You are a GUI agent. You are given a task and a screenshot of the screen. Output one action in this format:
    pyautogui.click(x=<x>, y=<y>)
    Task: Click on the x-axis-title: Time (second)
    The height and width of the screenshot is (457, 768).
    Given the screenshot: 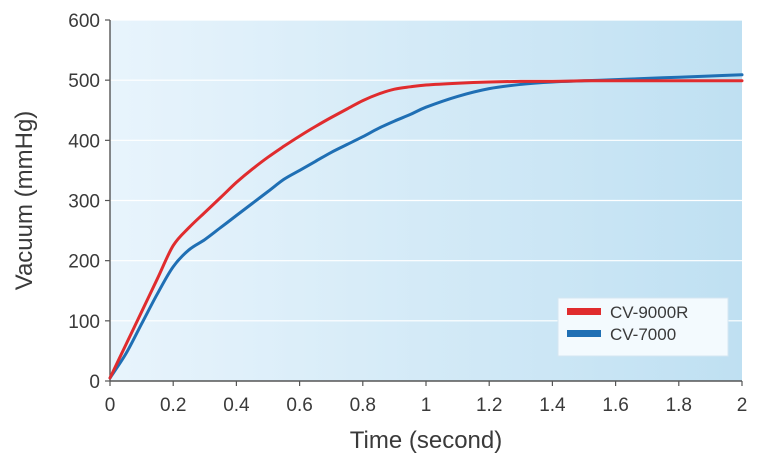 What is the action you would take?
    pyautogui.click(x=426, y=440)
    